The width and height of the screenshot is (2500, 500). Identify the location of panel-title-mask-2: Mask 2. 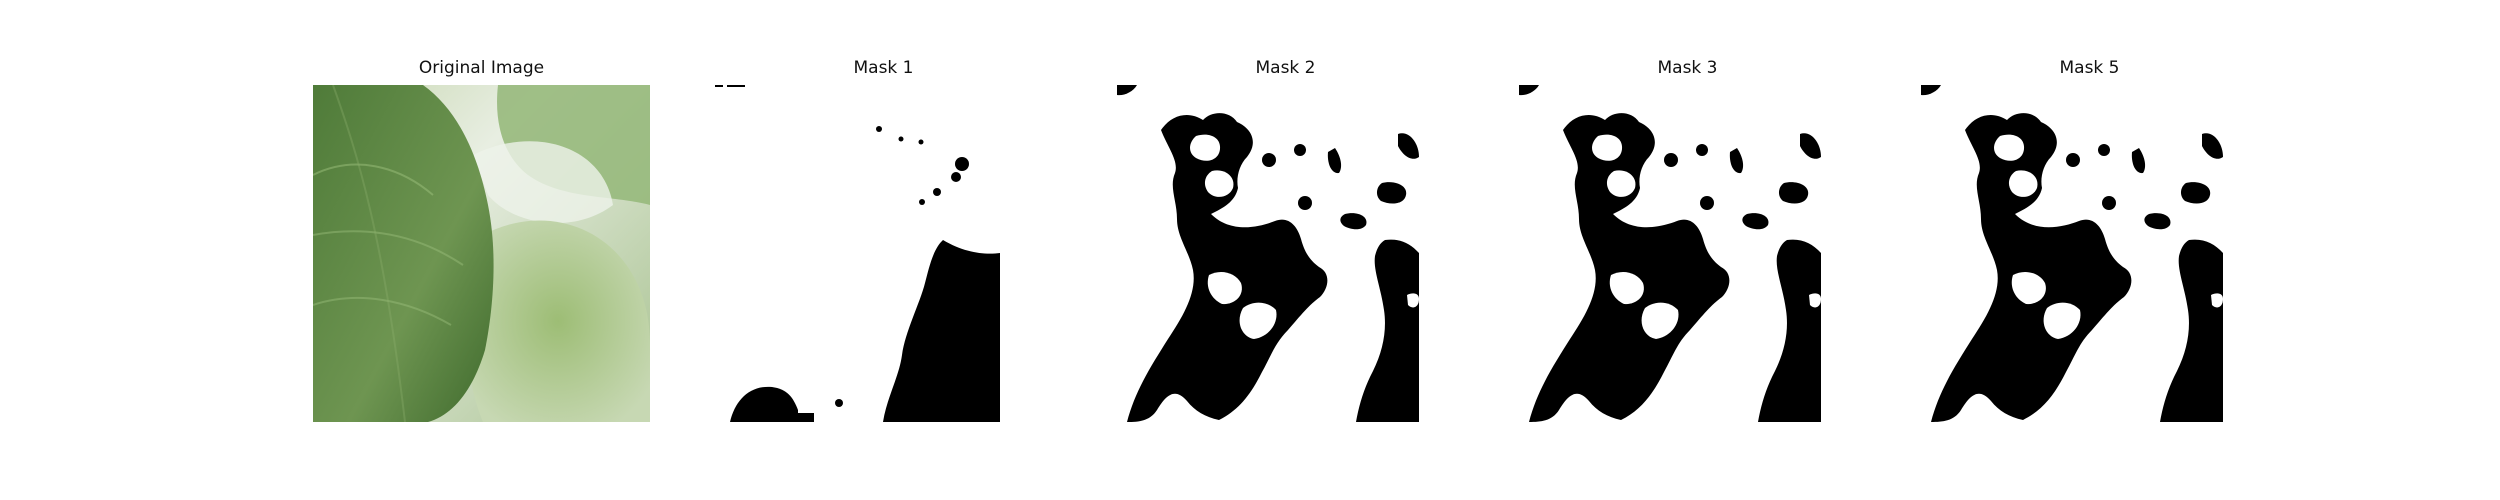
(1285, 68).